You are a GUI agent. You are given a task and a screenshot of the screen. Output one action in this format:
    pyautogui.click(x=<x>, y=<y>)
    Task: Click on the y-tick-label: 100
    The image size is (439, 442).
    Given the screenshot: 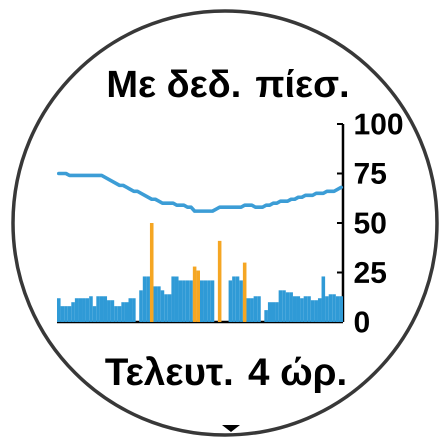 What is the action you would take?
    pyautogui.click(x=378, y=124)
    